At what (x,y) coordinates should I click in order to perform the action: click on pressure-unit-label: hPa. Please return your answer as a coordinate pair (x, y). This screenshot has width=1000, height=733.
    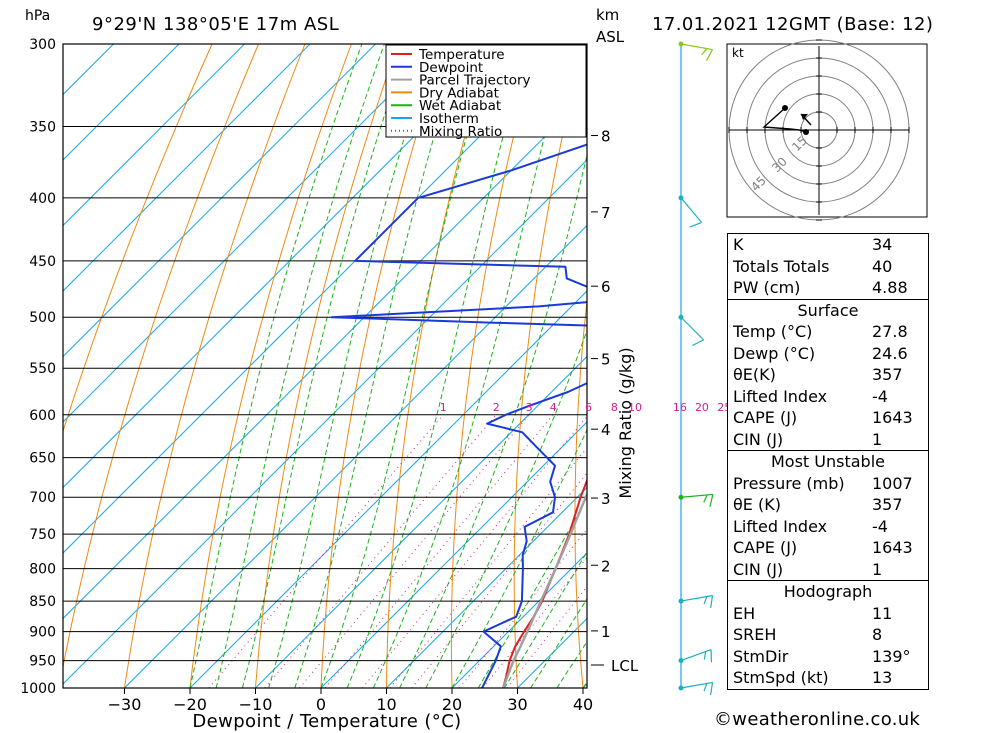
    Looking at the image, I should click on (37, 16).